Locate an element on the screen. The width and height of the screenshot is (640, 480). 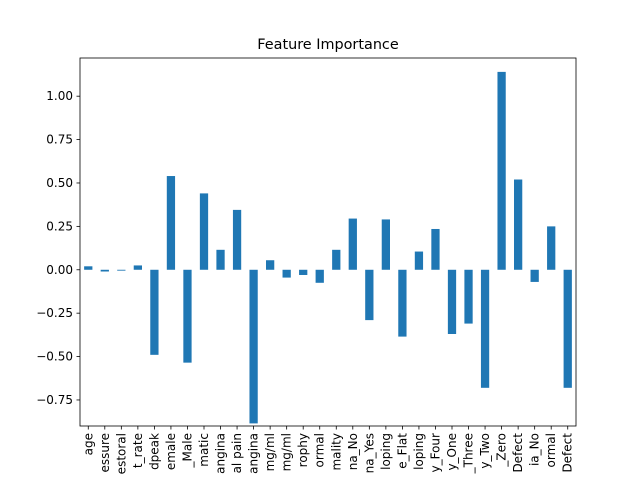
x-tick-label: age is located at coordinates (88, 444).